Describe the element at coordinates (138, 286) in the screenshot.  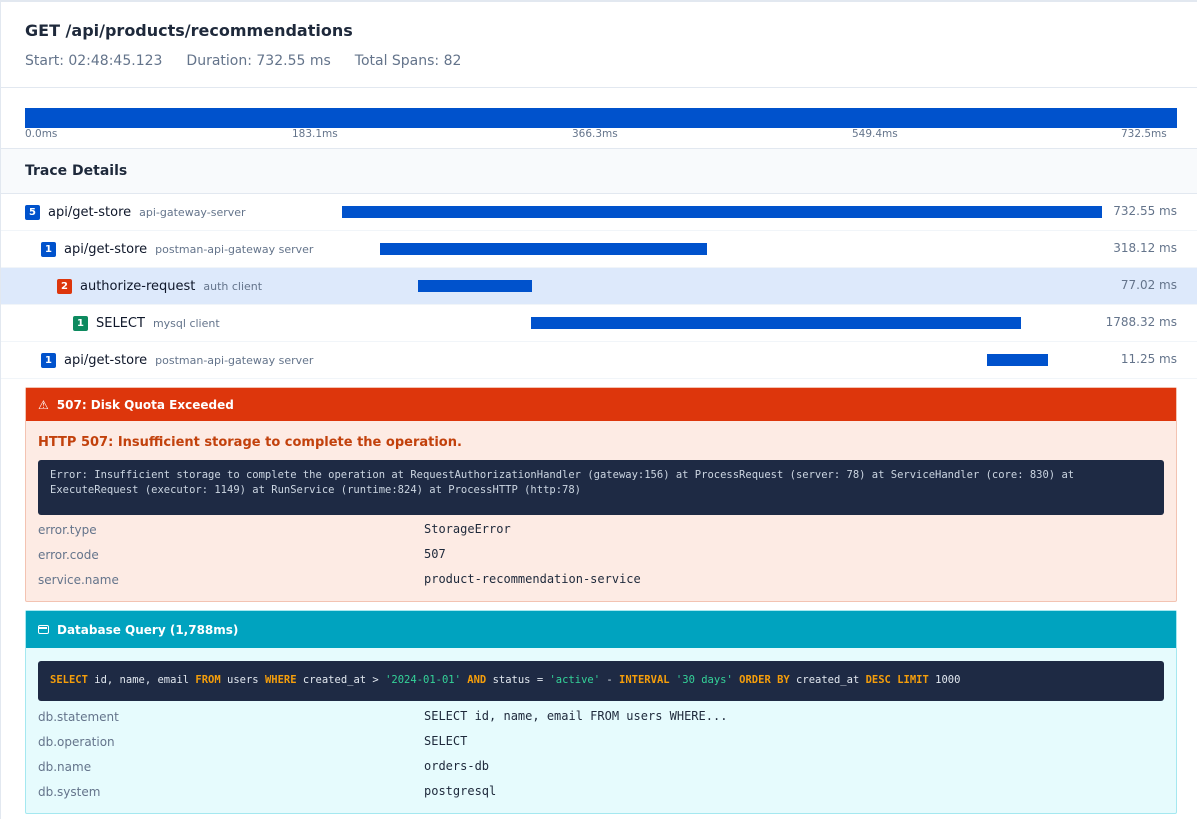
I see `span-name: authorize-request` at that location.